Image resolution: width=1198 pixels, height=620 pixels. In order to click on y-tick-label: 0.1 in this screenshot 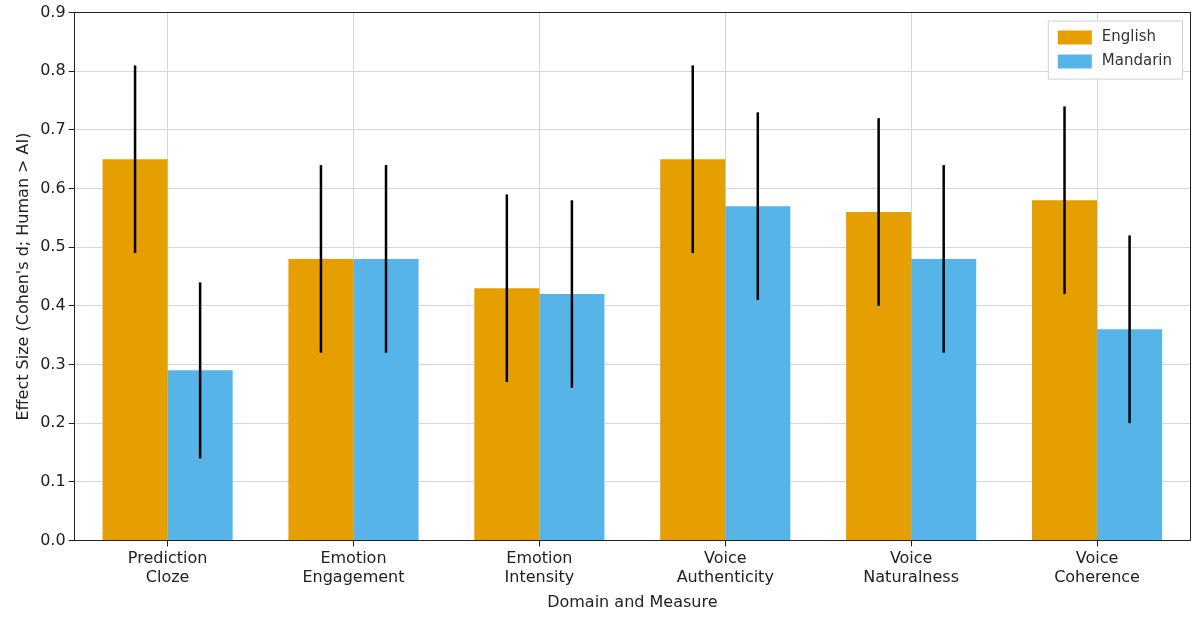, I will do `click(53, 480)`.